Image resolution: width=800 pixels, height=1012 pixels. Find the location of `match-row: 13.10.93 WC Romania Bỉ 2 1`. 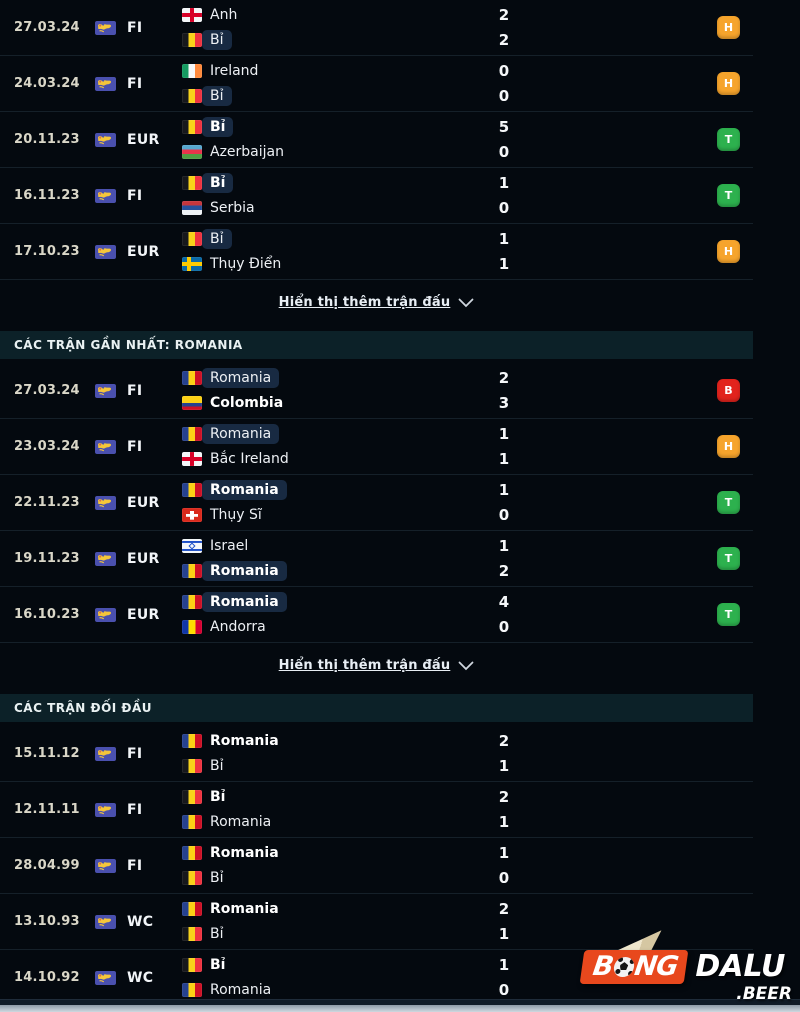

match-row: 13.10.93 WC Romania Bỉ 2 1 is located at coordinates (376, 922).